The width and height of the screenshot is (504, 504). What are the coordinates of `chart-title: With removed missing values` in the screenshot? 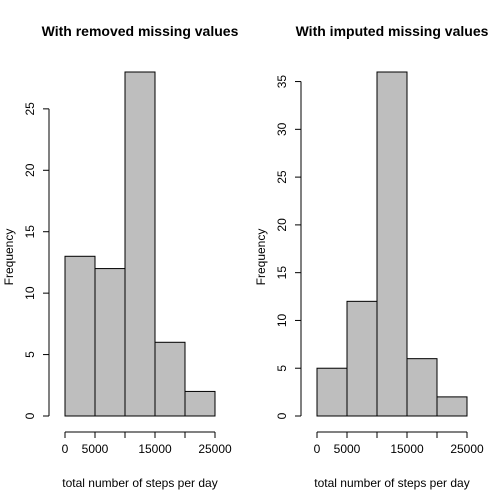 It's located at (140, 31).